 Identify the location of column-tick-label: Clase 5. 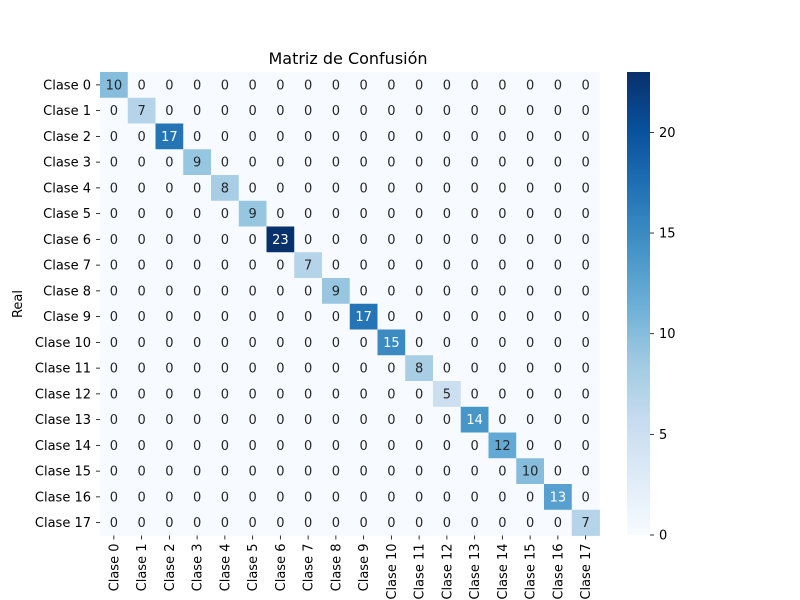
(253, 568).